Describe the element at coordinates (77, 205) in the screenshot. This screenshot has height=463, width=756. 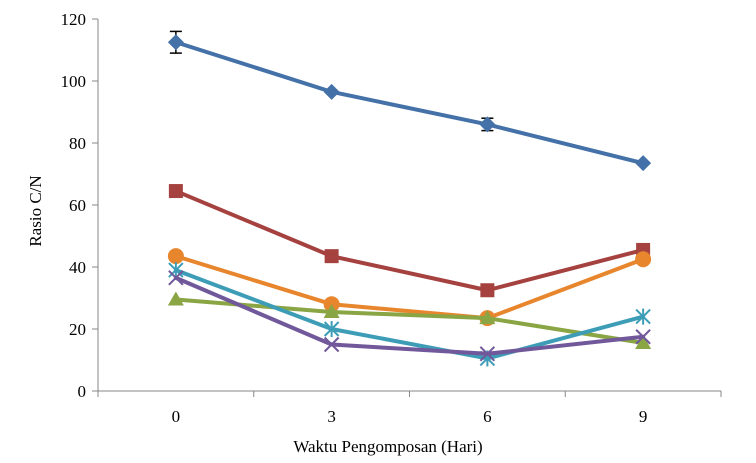
I see `y-tick-label: 60` at that location.